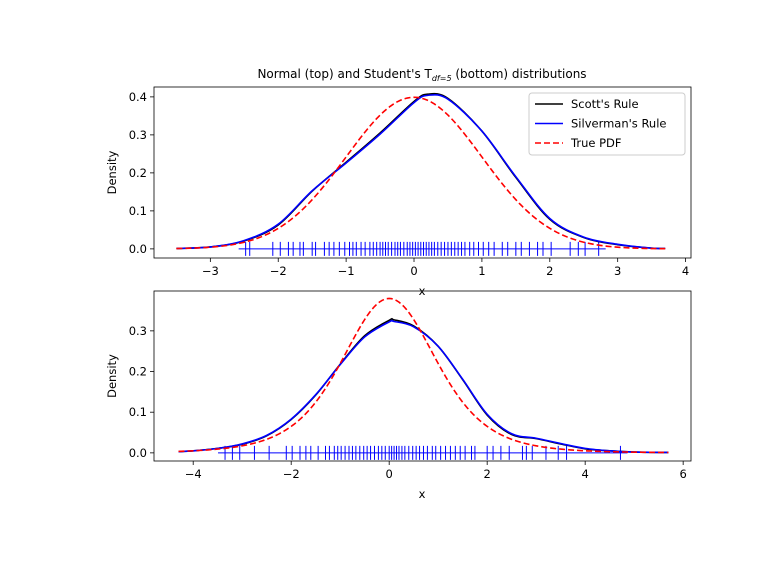 The height and width of the screenshot is (580, 768). Describe the element at coordinates (193, 474) in the screenshot. I see `x-tick-label: −4` at that location.